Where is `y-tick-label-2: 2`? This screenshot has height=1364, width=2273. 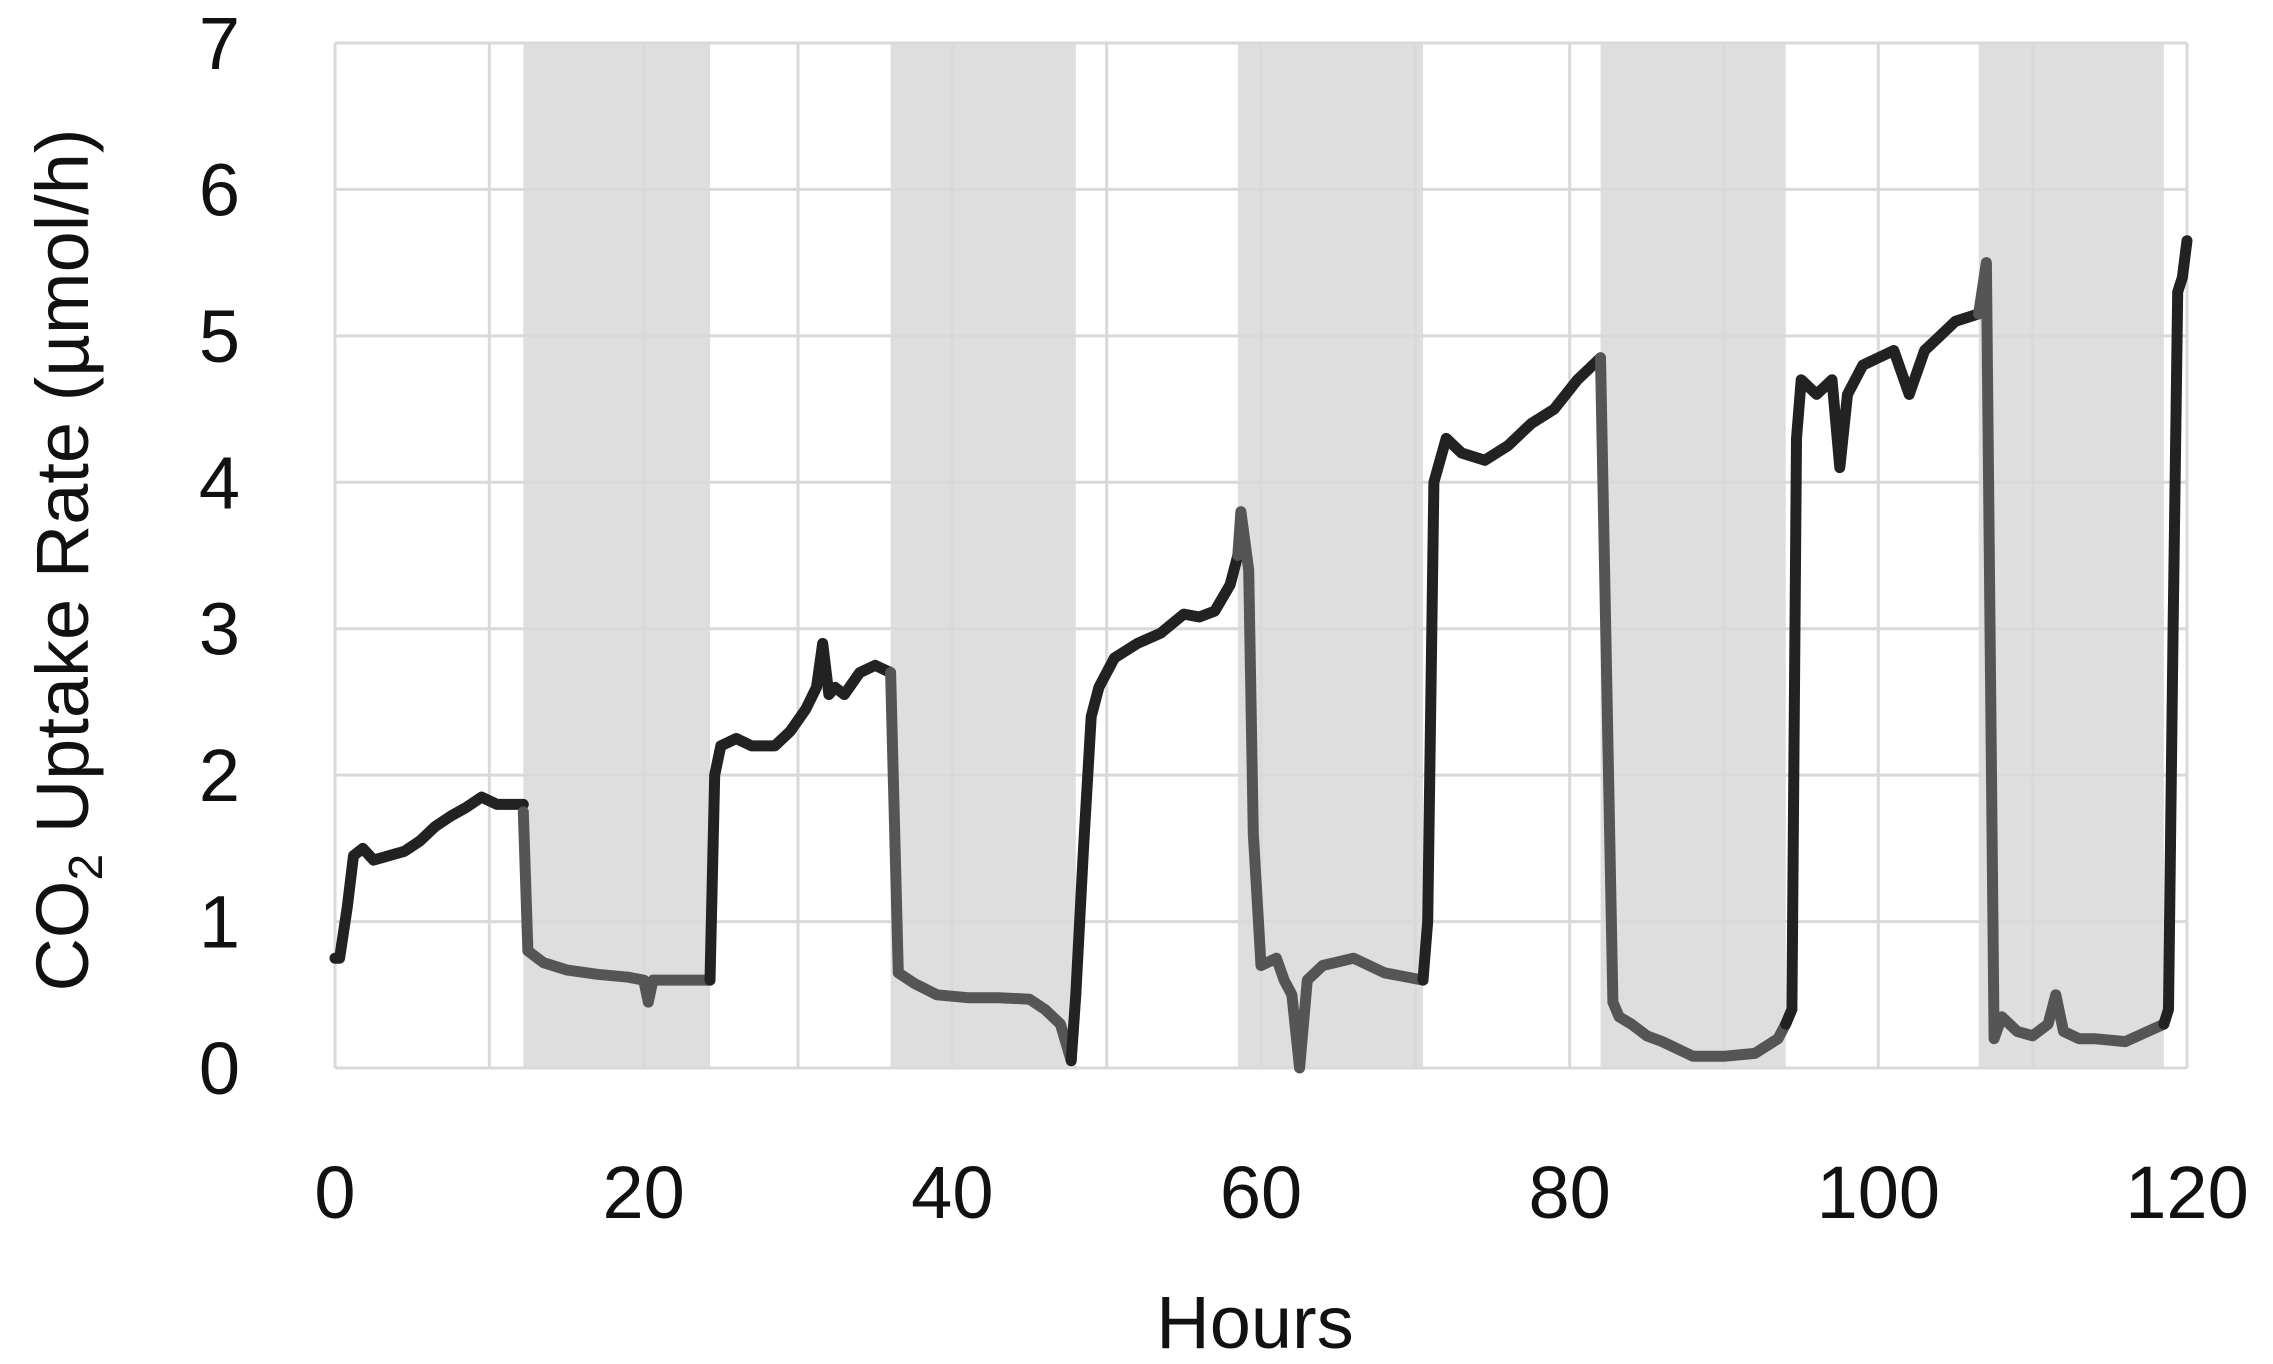 y-tick-label-2: 2 is located at coordinates (219, 775).